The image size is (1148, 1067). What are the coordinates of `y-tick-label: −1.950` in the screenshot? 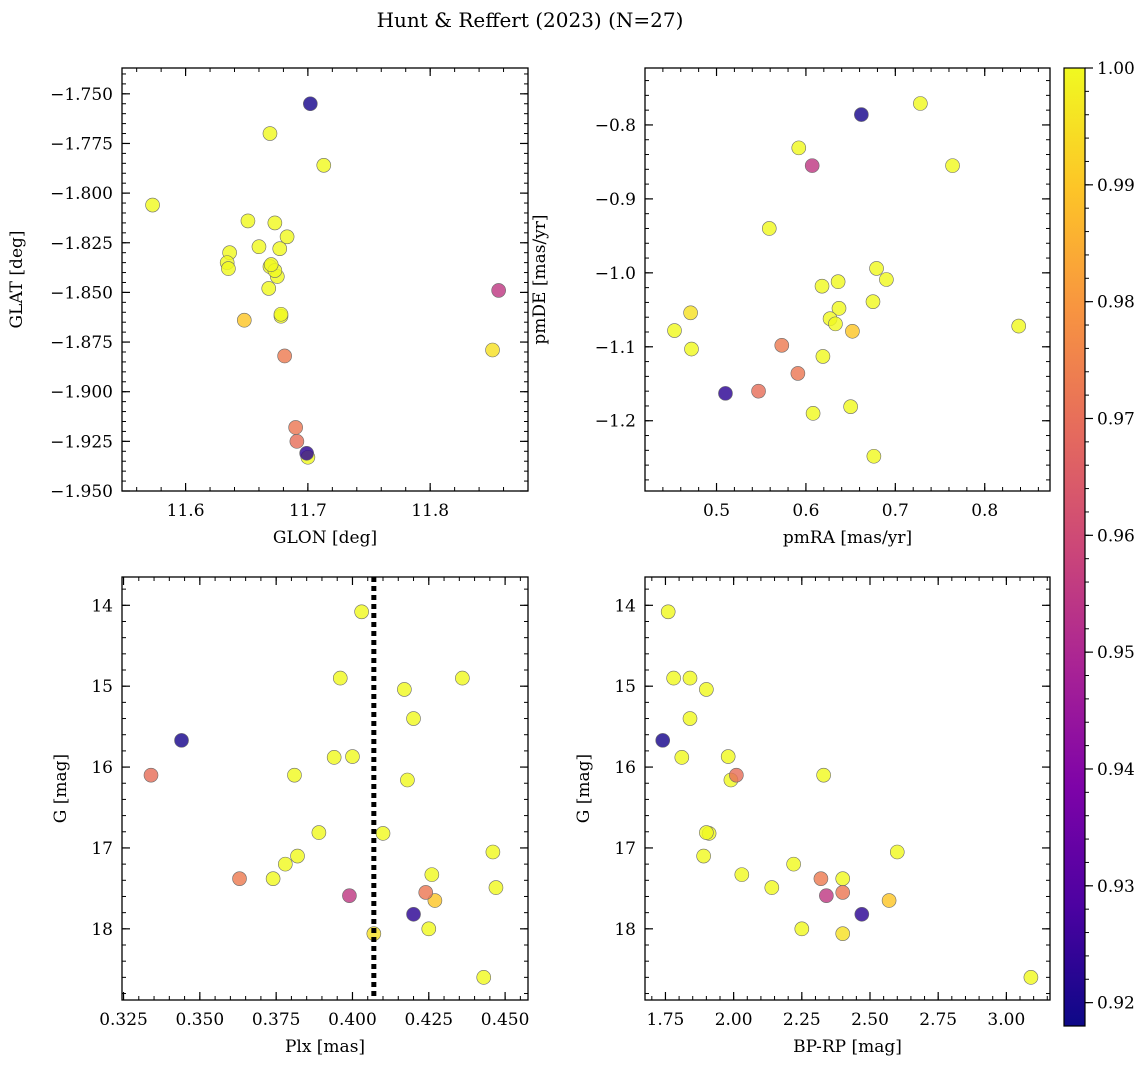 It's located at (81, 492).